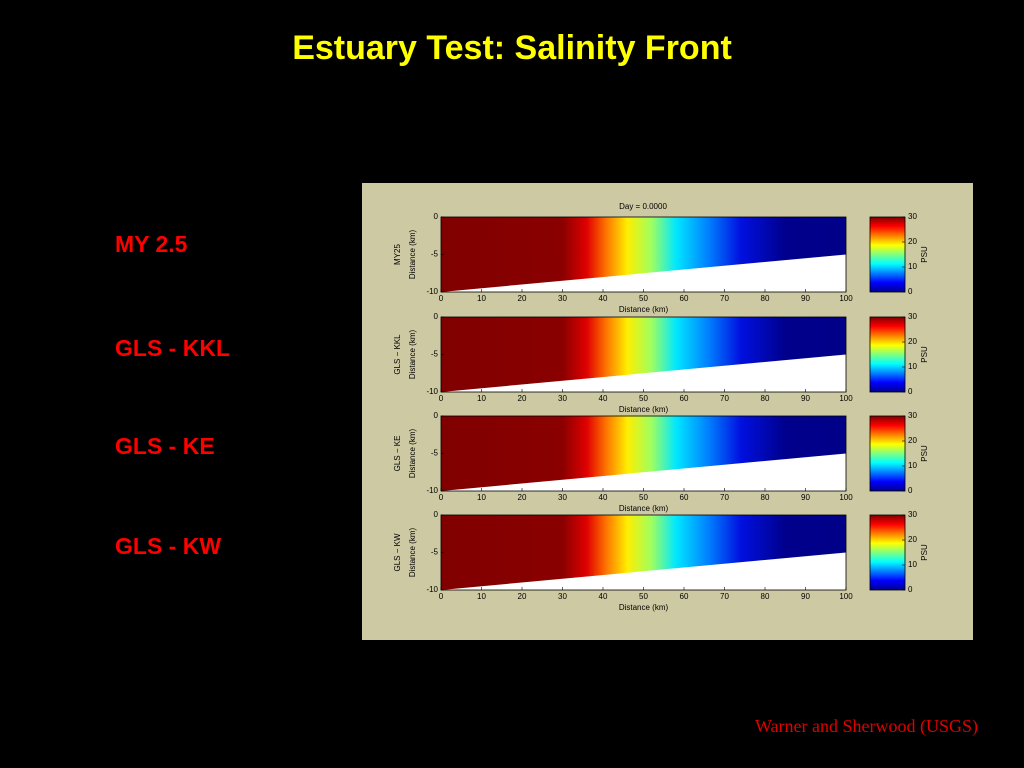  Describe the element at coordinates (643, 206) in the screenshot. I see `figure-title: Day = 0.0000` at that location.